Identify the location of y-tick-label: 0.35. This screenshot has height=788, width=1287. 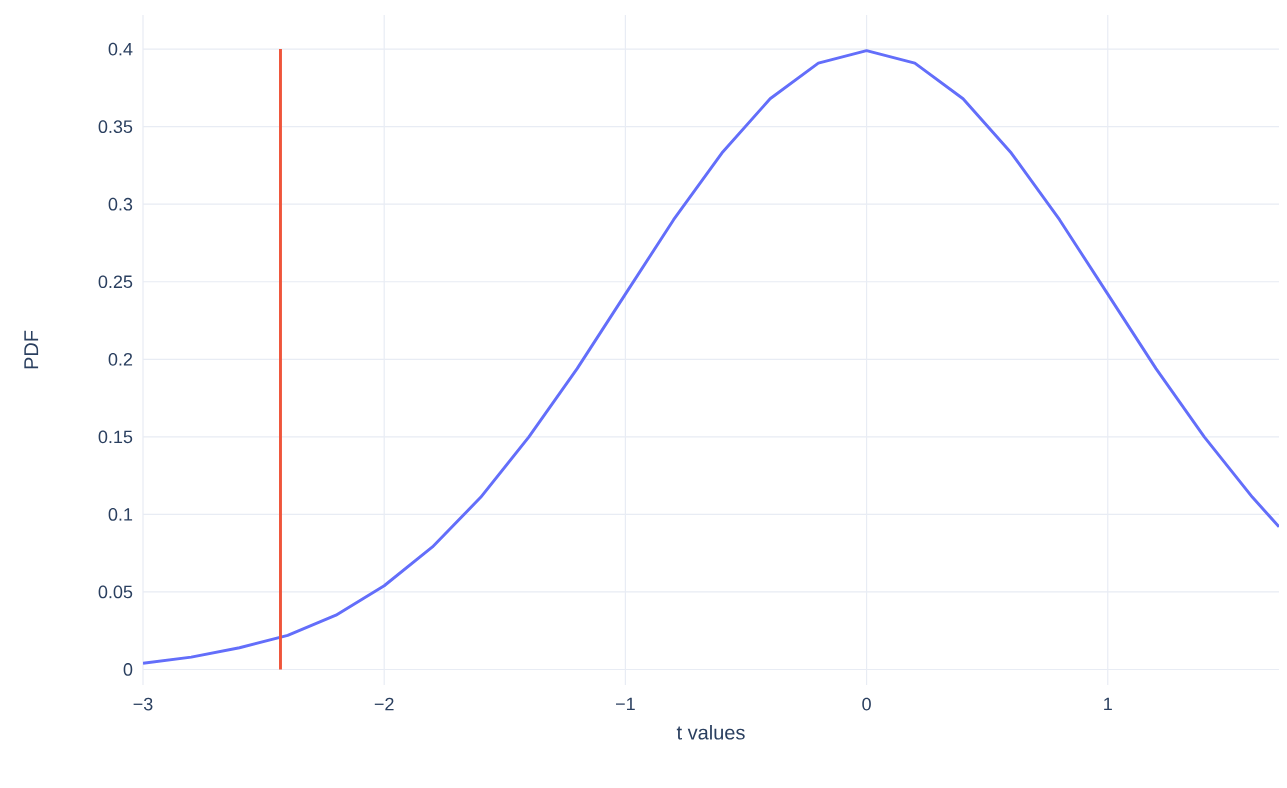
(115, 127).